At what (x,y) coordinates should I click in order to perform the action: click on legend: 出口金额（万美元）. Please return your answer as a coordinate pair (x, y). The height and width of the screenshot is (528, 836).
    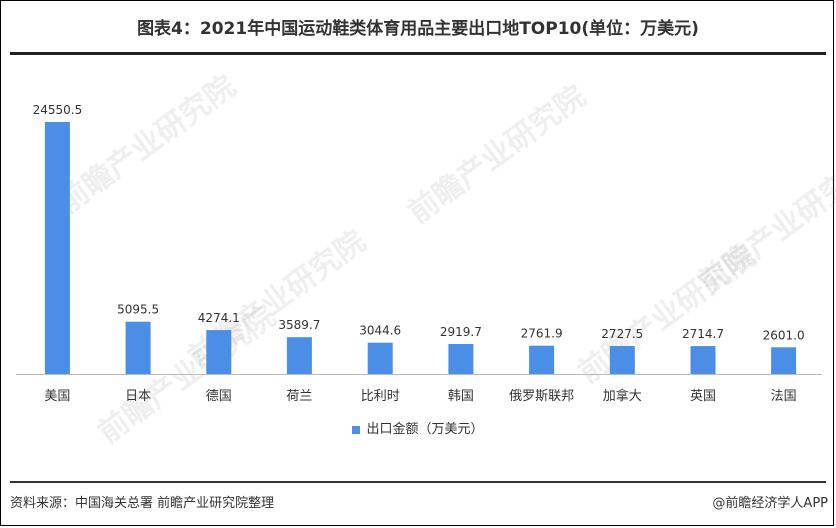
    Looking at the image, I should click on (418, 427).